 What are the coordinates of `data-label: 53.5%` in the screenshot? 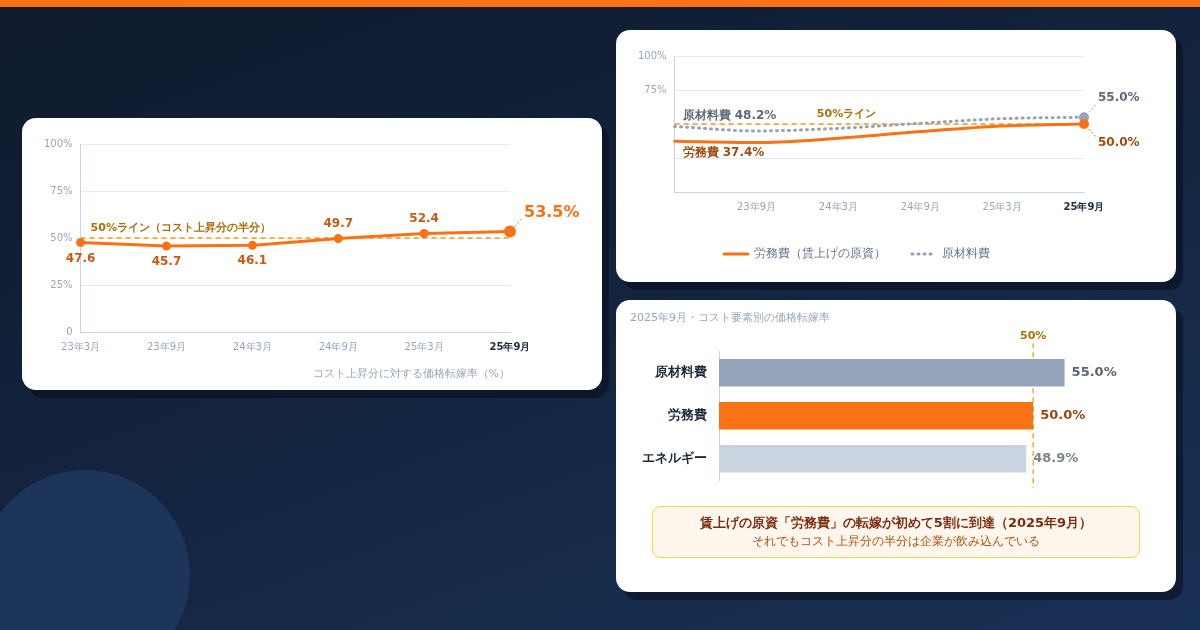 It's located at (552, 211).